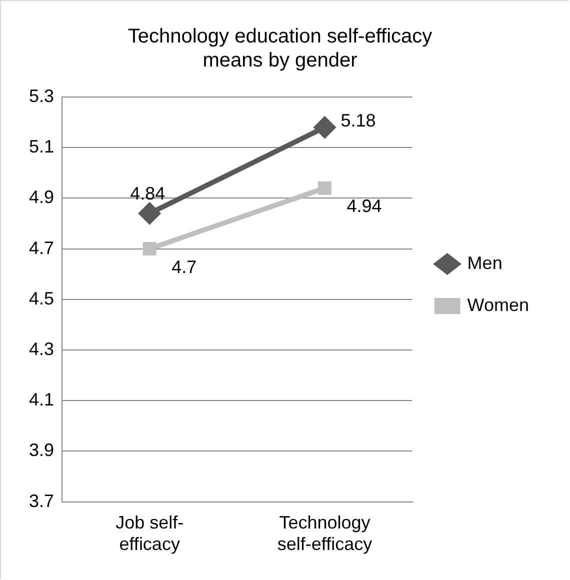 This screenshot has height=580, width=570. I want to click on legend-label: Men, so click(484, 262).